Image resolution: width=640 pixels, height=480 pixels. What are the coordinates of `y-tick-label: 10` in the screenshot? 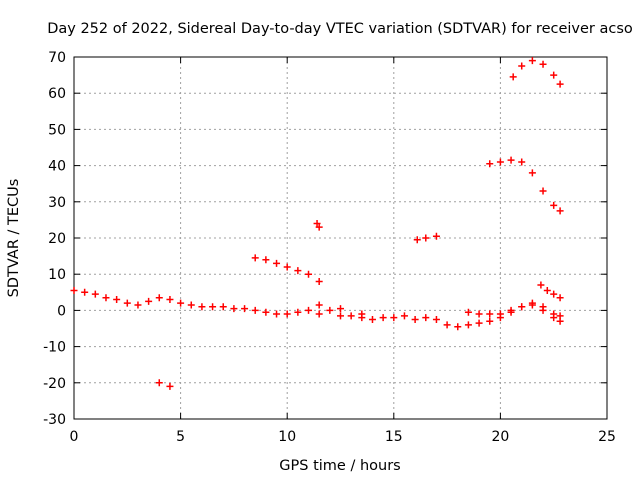 It's located at (57, 275).